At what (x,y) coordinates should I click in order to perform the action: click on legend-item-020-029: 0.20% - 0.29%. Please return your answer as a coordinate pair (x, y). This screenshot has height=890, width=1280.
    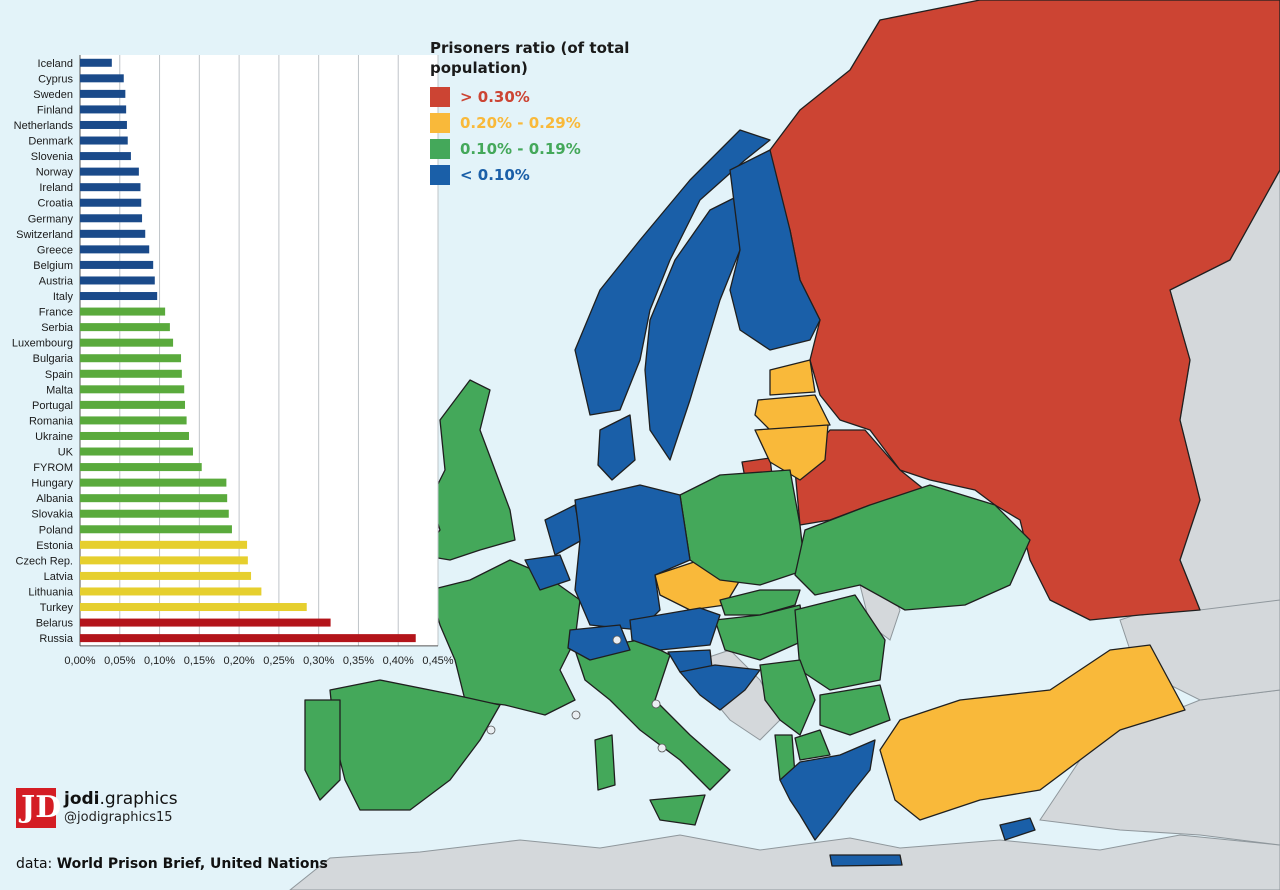
    Looking at the image, I should click on (560, 123).